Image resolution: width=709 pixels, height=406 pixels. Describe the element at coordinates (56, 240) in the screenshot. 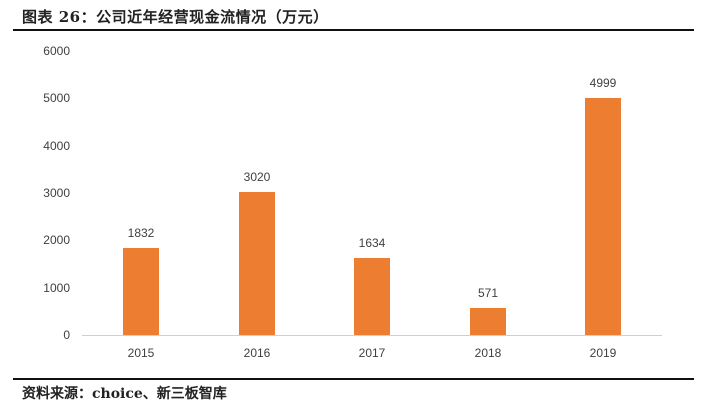

I see `y-tick-label: 2000` at that location.